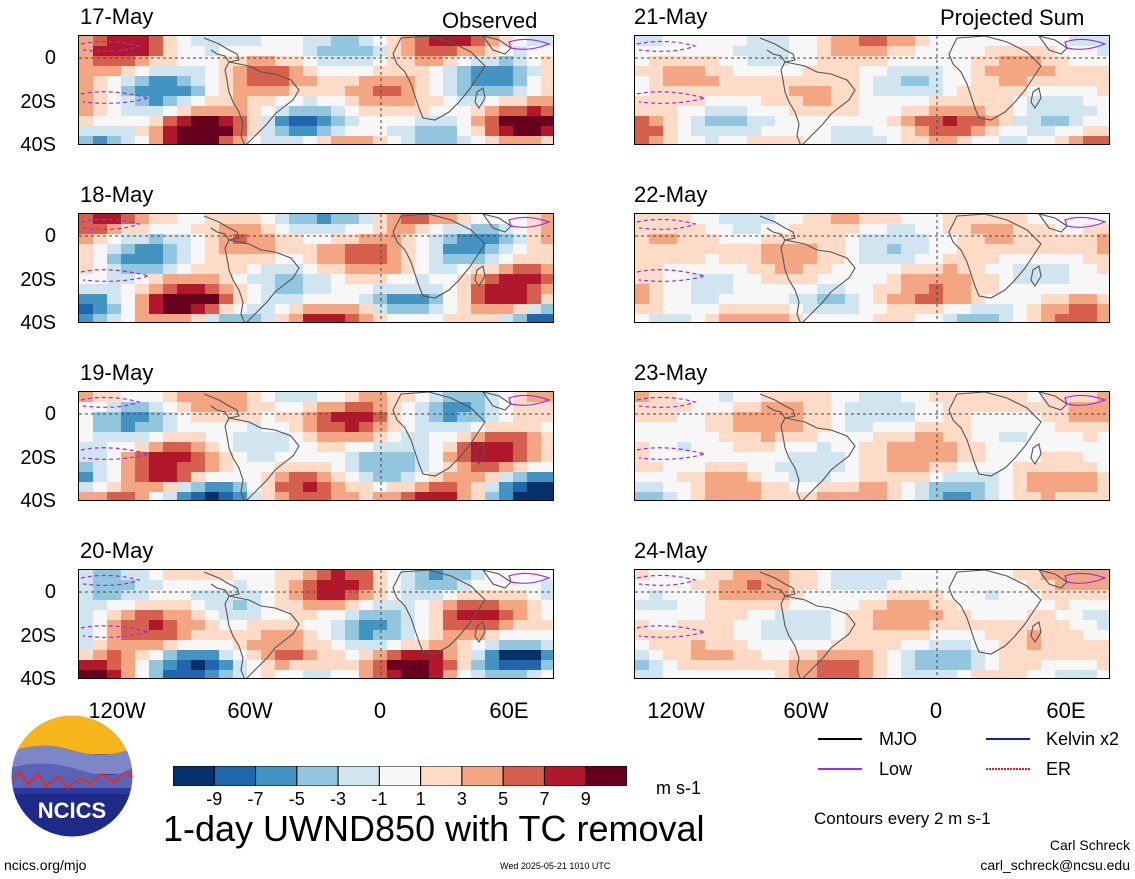 This screenshot has width=1135, height=879. What do you see at coordinates (296, 799) in the screenshot?
I see `colorbar-tick-label: -5` at bounding box center [296, 799].